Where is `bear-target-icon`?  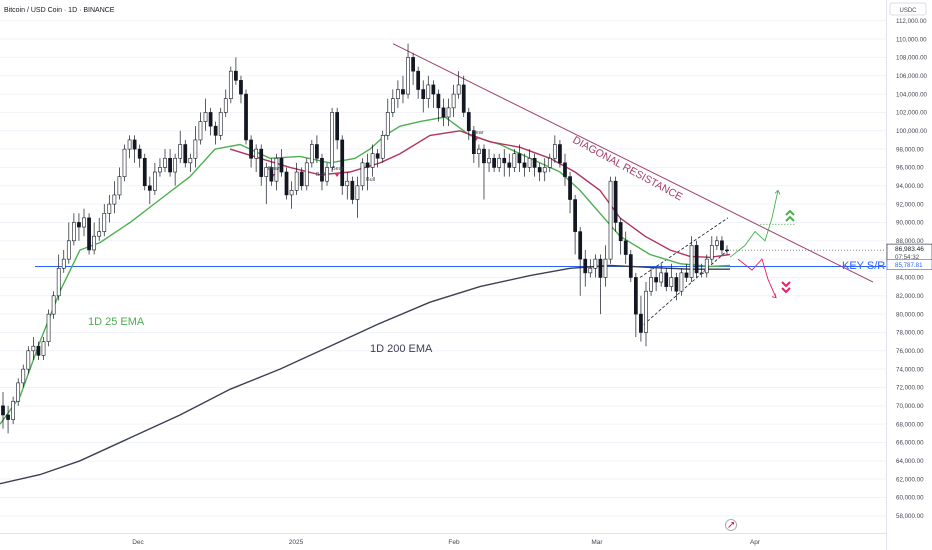
bear-target-icon is located at coordinates (786, 287).